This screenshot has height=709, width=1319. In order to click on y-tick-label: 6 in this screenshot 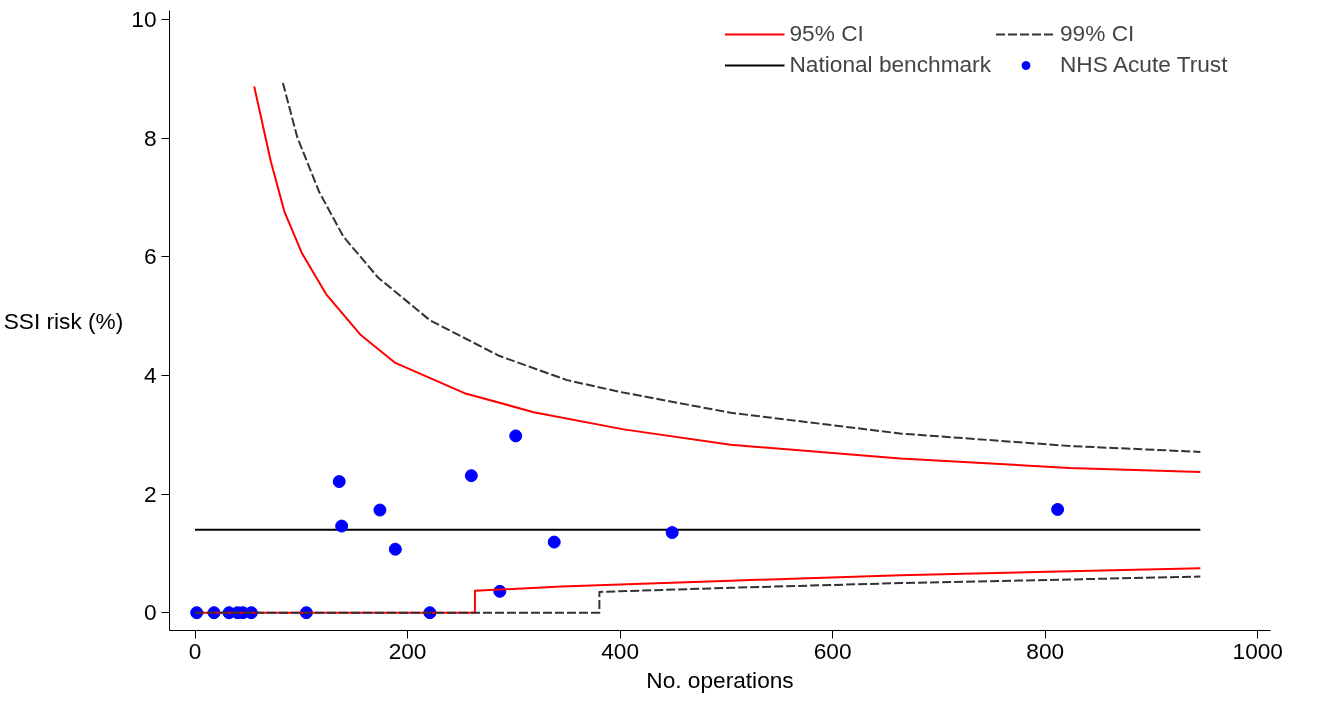, I will do `click(150, 256)`.